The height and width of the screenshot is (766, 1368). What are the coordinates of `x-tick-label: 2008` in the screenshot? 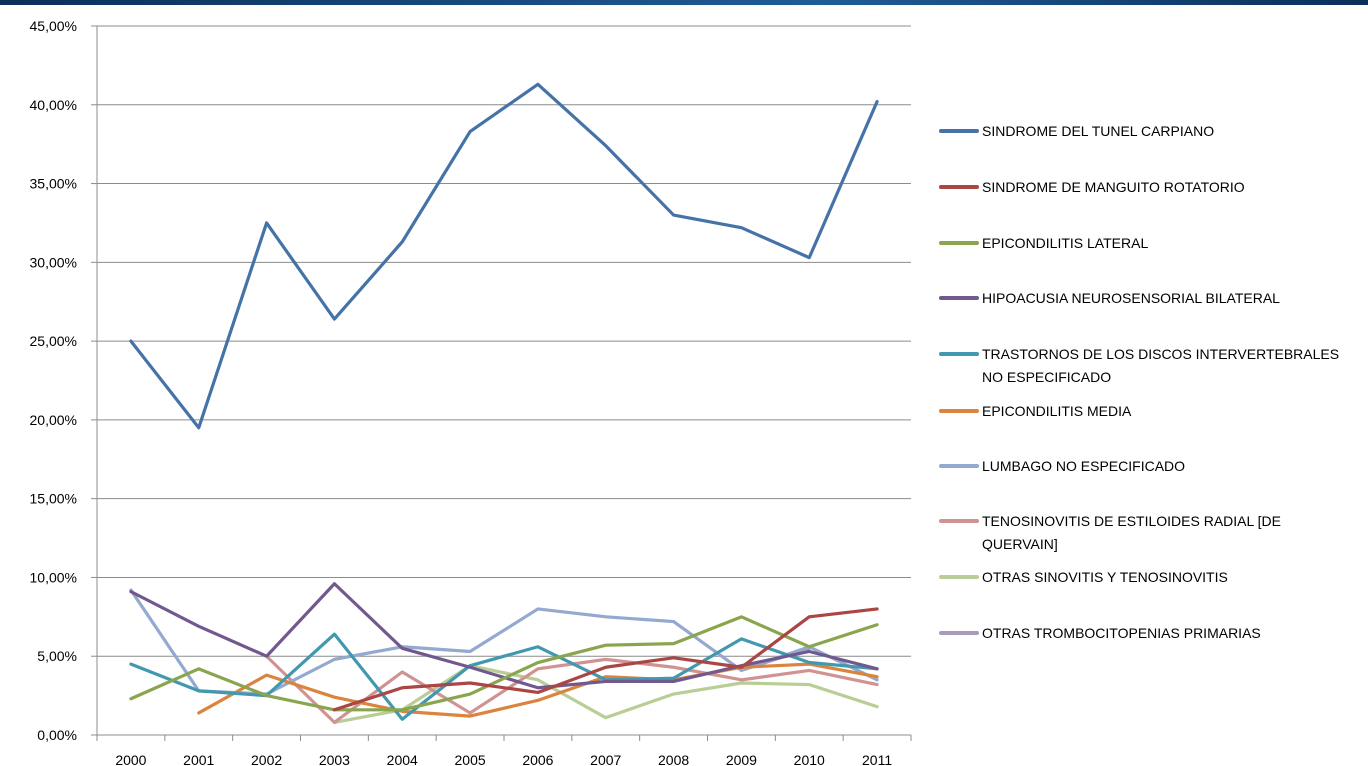 It's located at (673, 759).